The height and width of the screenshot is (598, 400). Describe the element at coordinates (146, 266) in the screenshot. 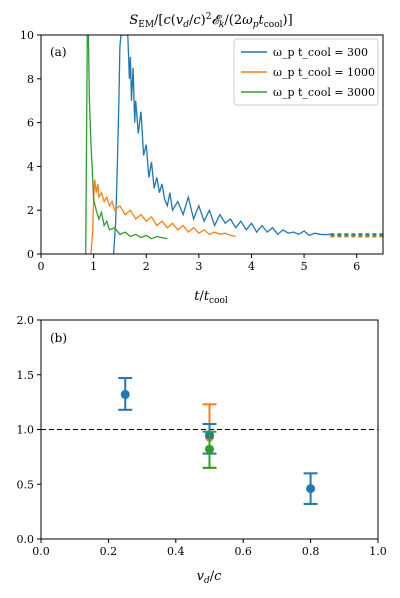

I see `x-tick-label-a: 2` at that location.